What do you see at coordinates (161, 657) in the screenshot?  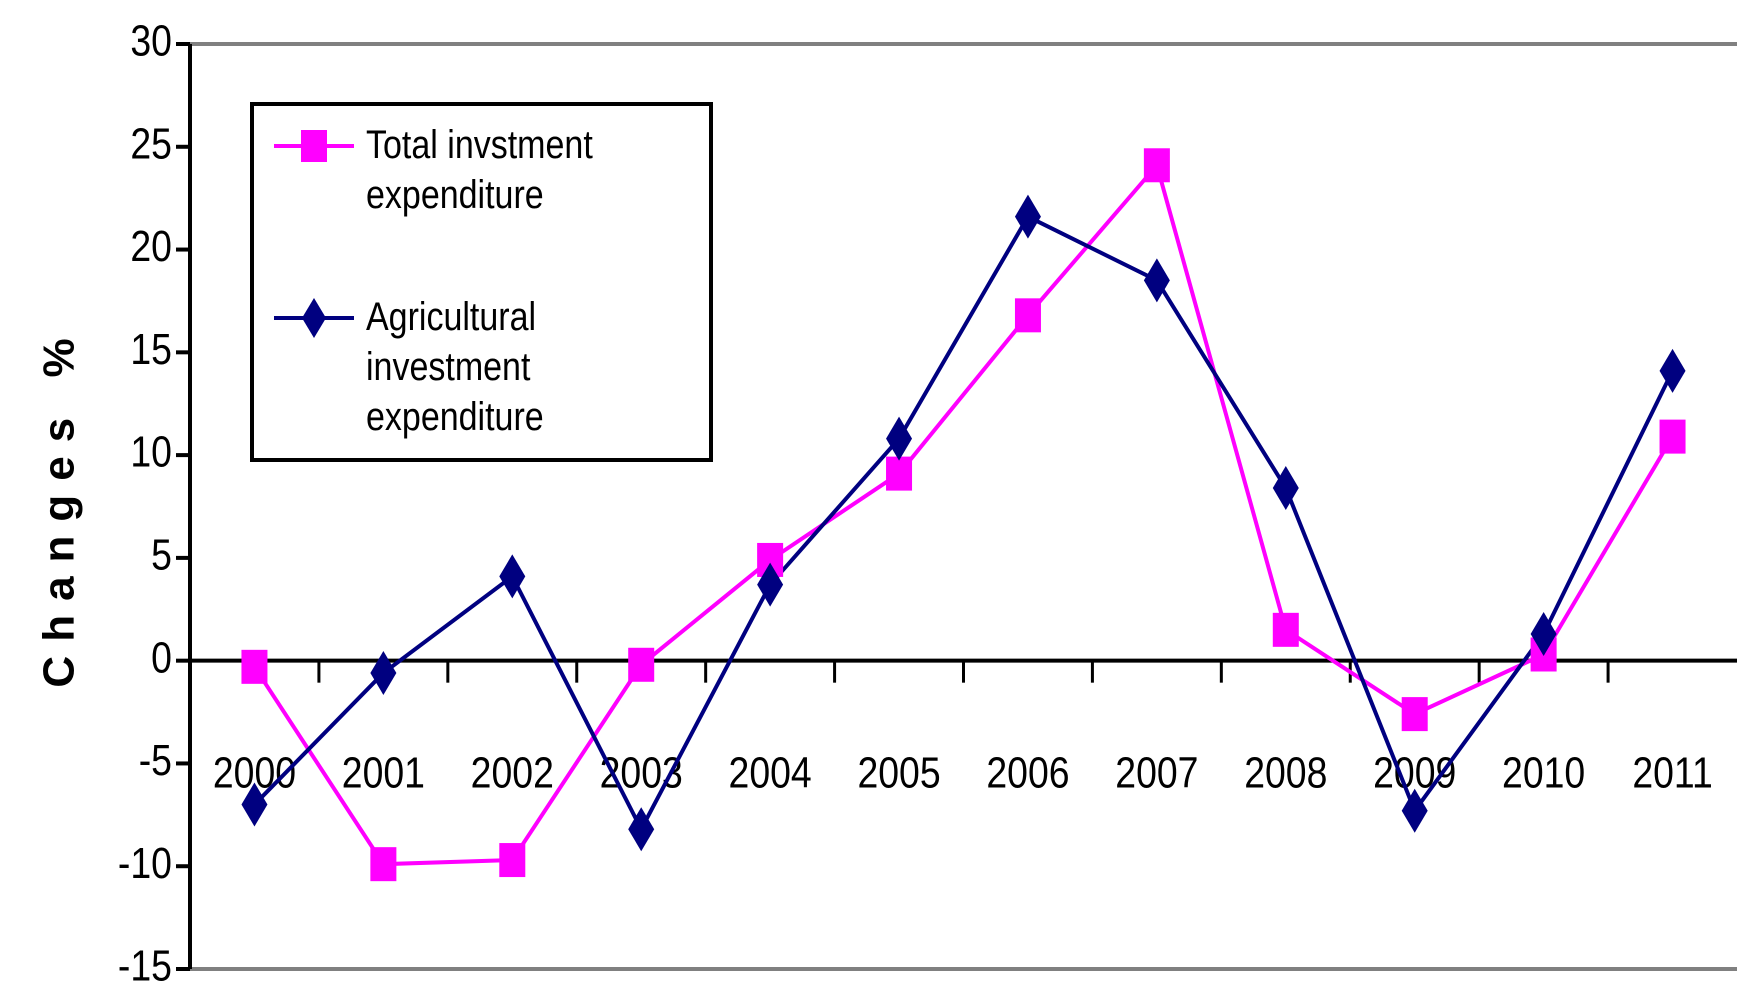 I see `y-tick-label: 0` at bounding box center [161, 657].